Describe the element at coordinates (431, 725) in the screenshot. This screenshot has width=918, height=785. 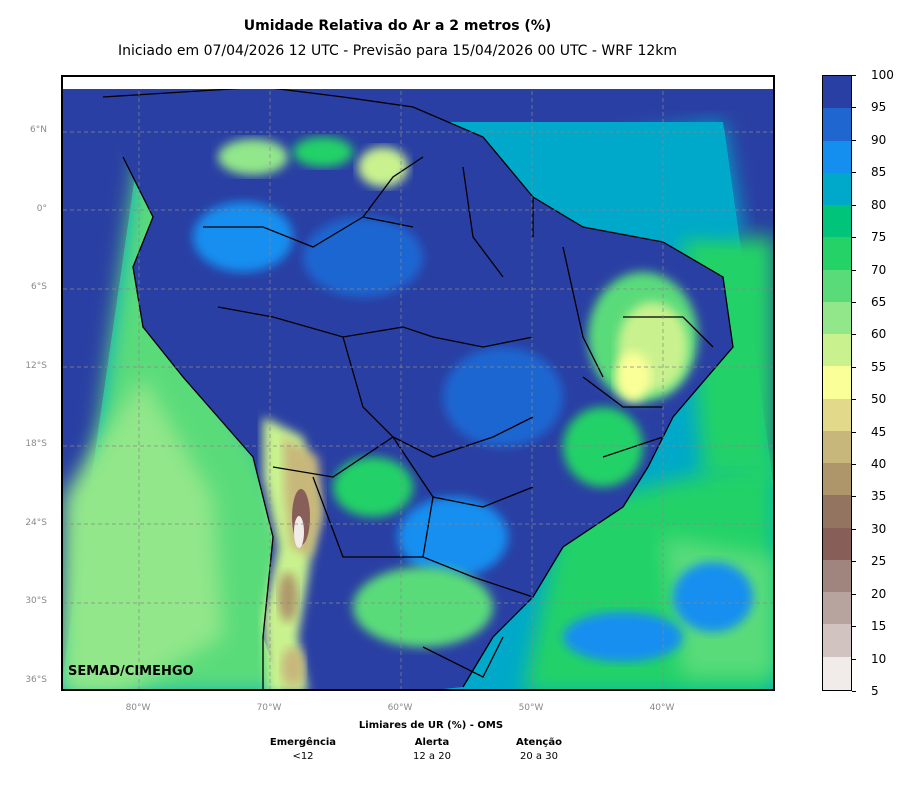
I see `thresholds-title: Limiares de UR (%) - OMS` at that location.